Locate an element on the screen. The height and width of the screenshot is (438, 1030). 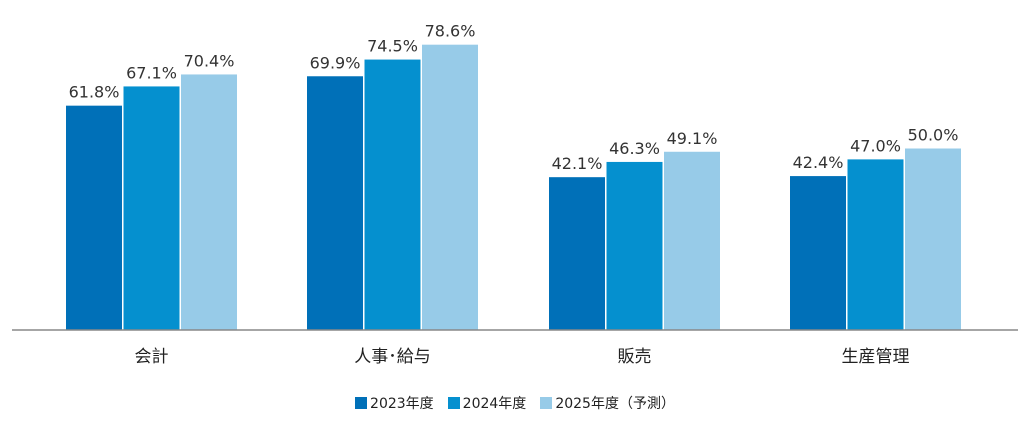
legend-label-2025: 2025年度（予測） is located at coordinates (615, 404).